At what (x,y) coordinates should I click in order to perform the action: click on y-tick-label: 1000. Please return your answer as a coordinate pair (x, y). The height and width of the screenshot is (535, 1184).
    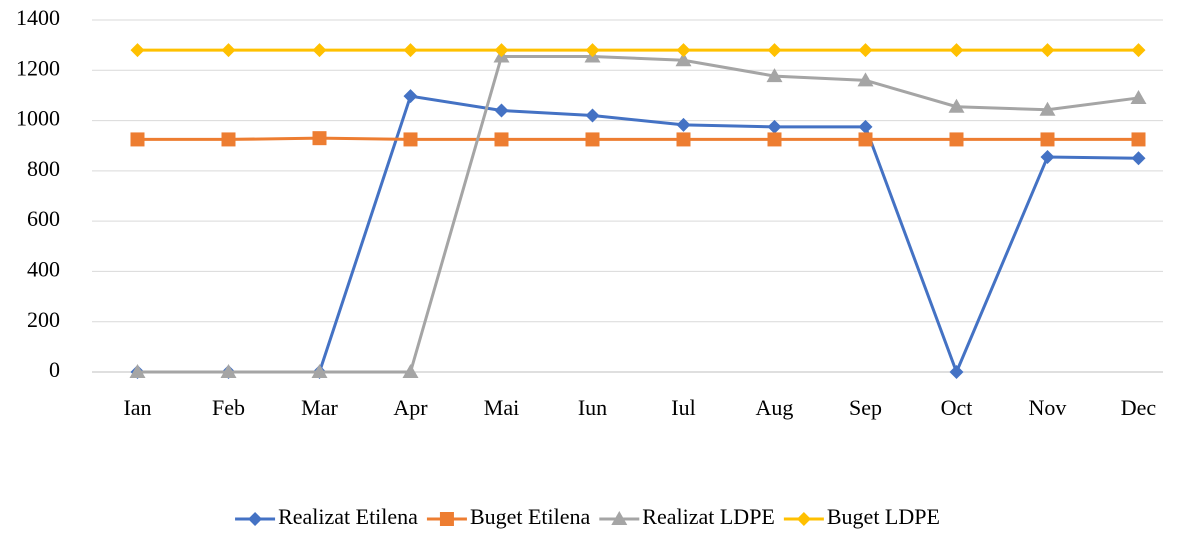
    Looking at the image, I should click on (38, 118).